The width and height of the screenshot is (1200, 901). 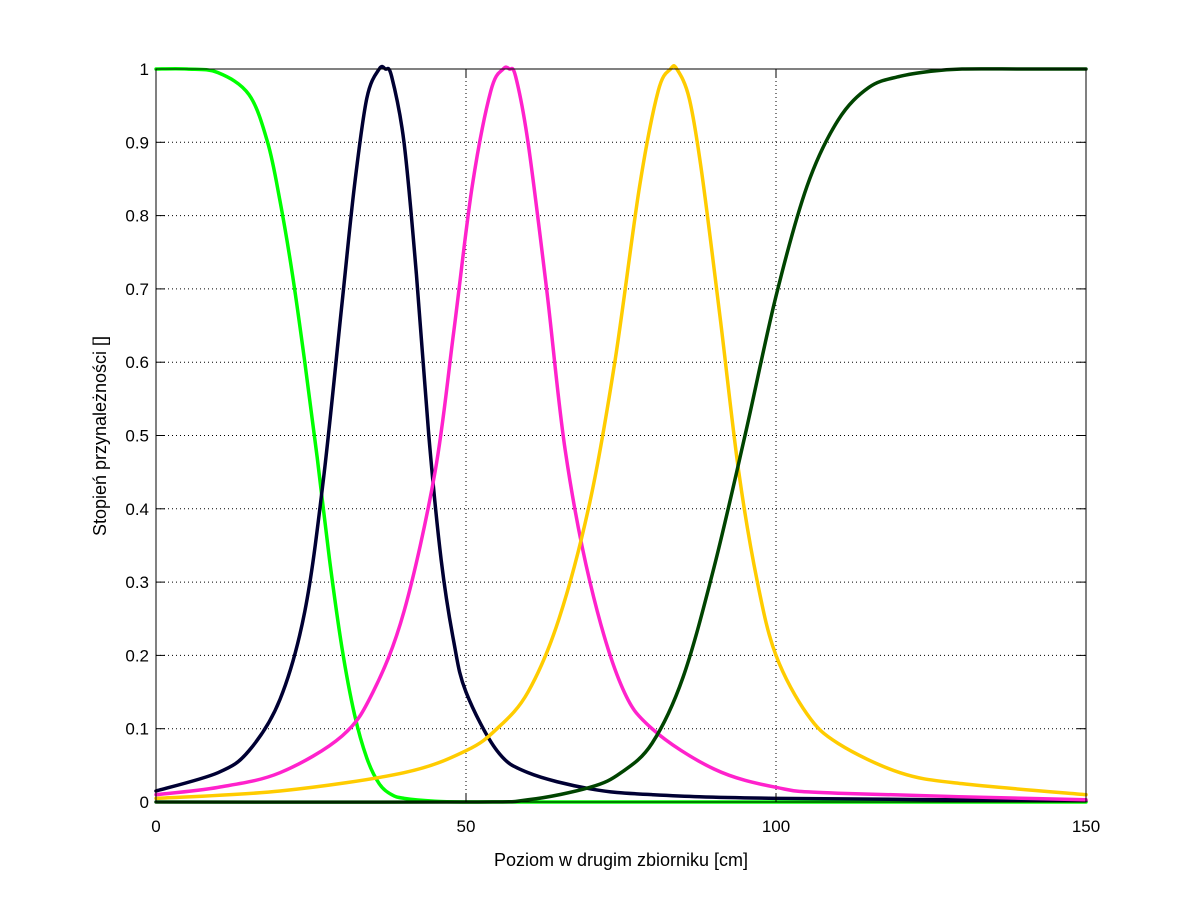 I want to click on x-axis-label: Poziom w drugim zbiorniku [cm], so click(x=621, y=860).